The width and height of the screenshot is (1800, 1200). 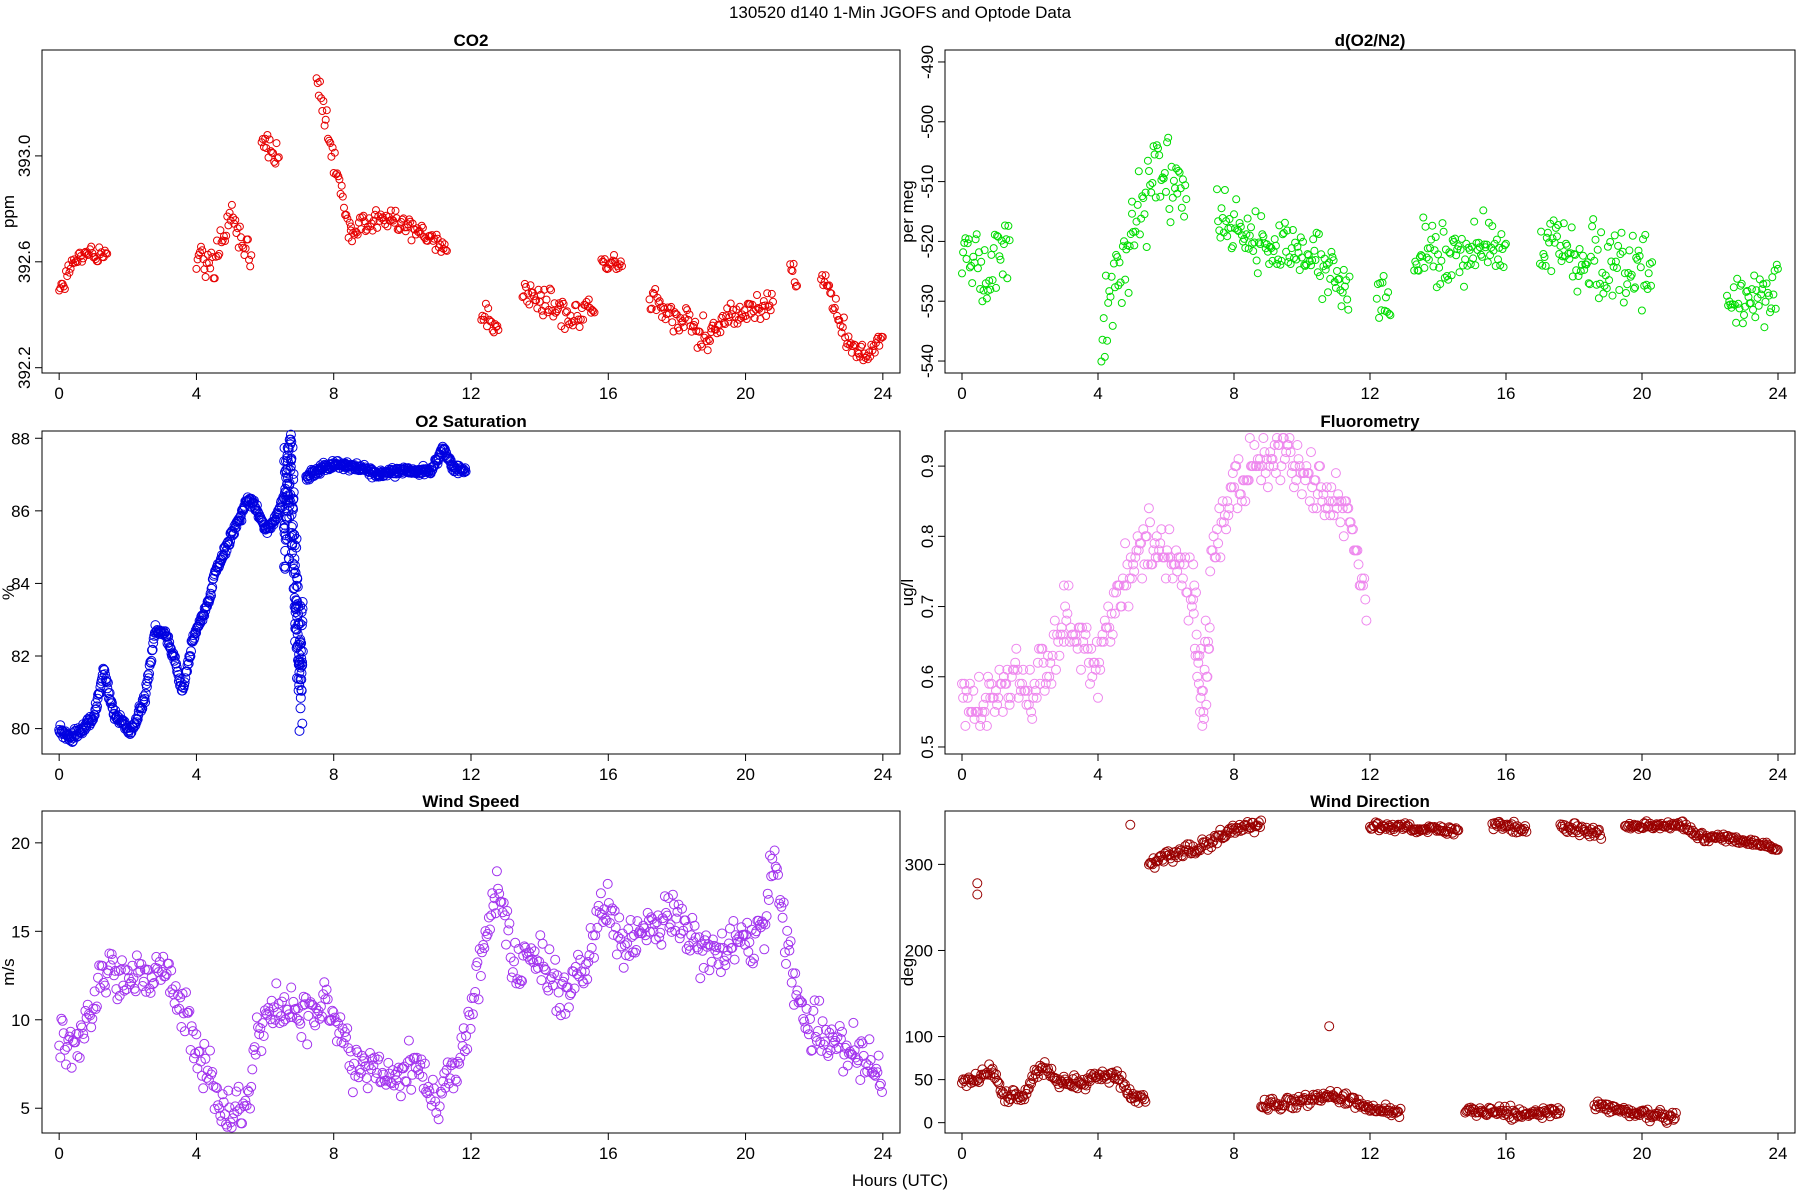 What do you see at coordinates (1778, 774) in the screenshot?
I see `x-tick-label: 24` at bounding box center [1778, 774].